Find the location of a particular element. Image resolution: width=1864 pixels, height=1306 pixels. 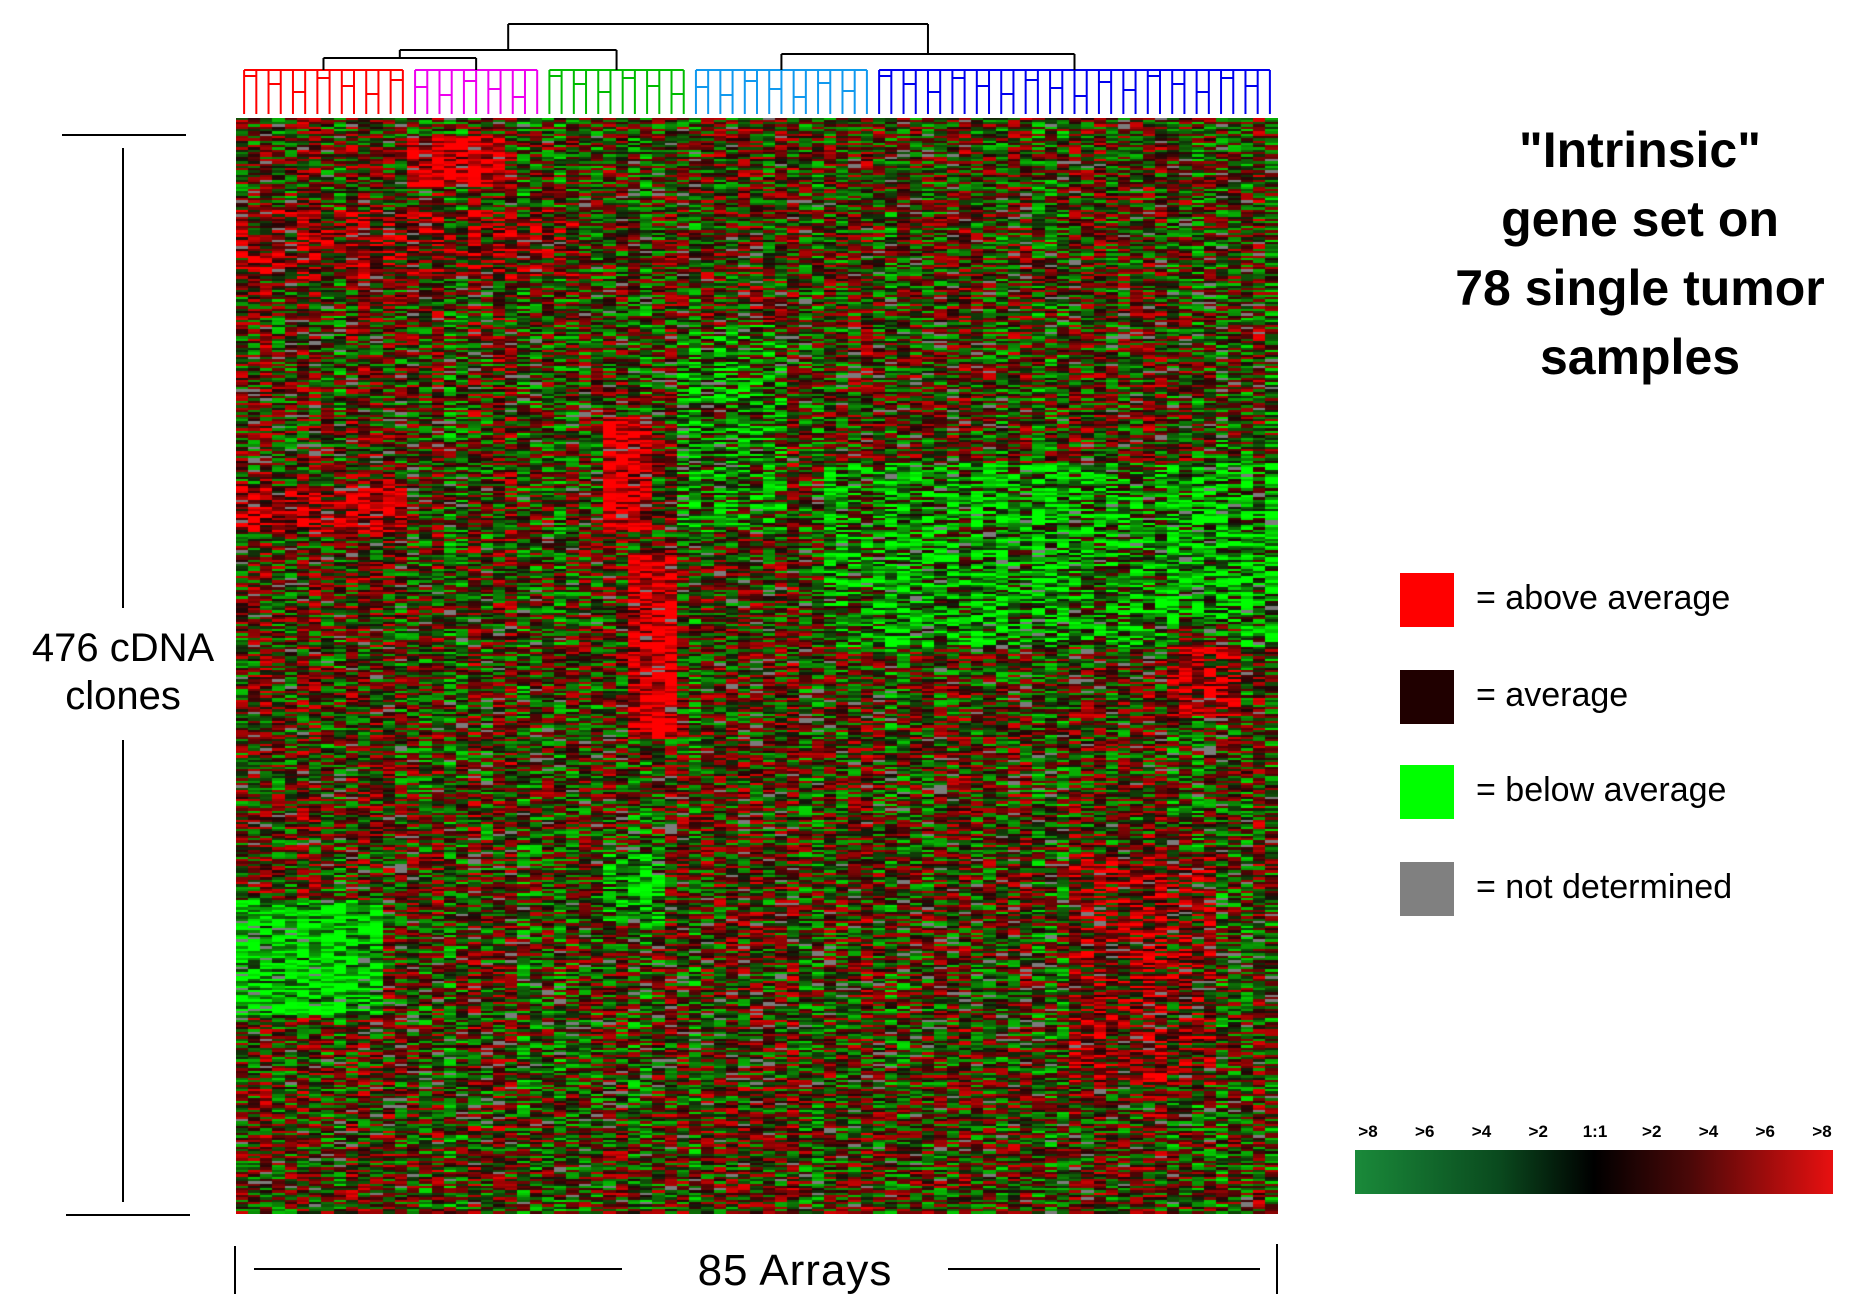

y-label-line-1: 476 cDNA is located at coordinates (123, 648).